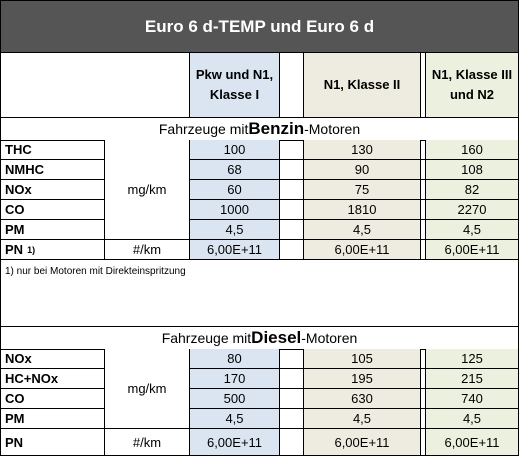 This screenshot has width=519, height=456. I want to click on row-label: PN, so click(53, 442).